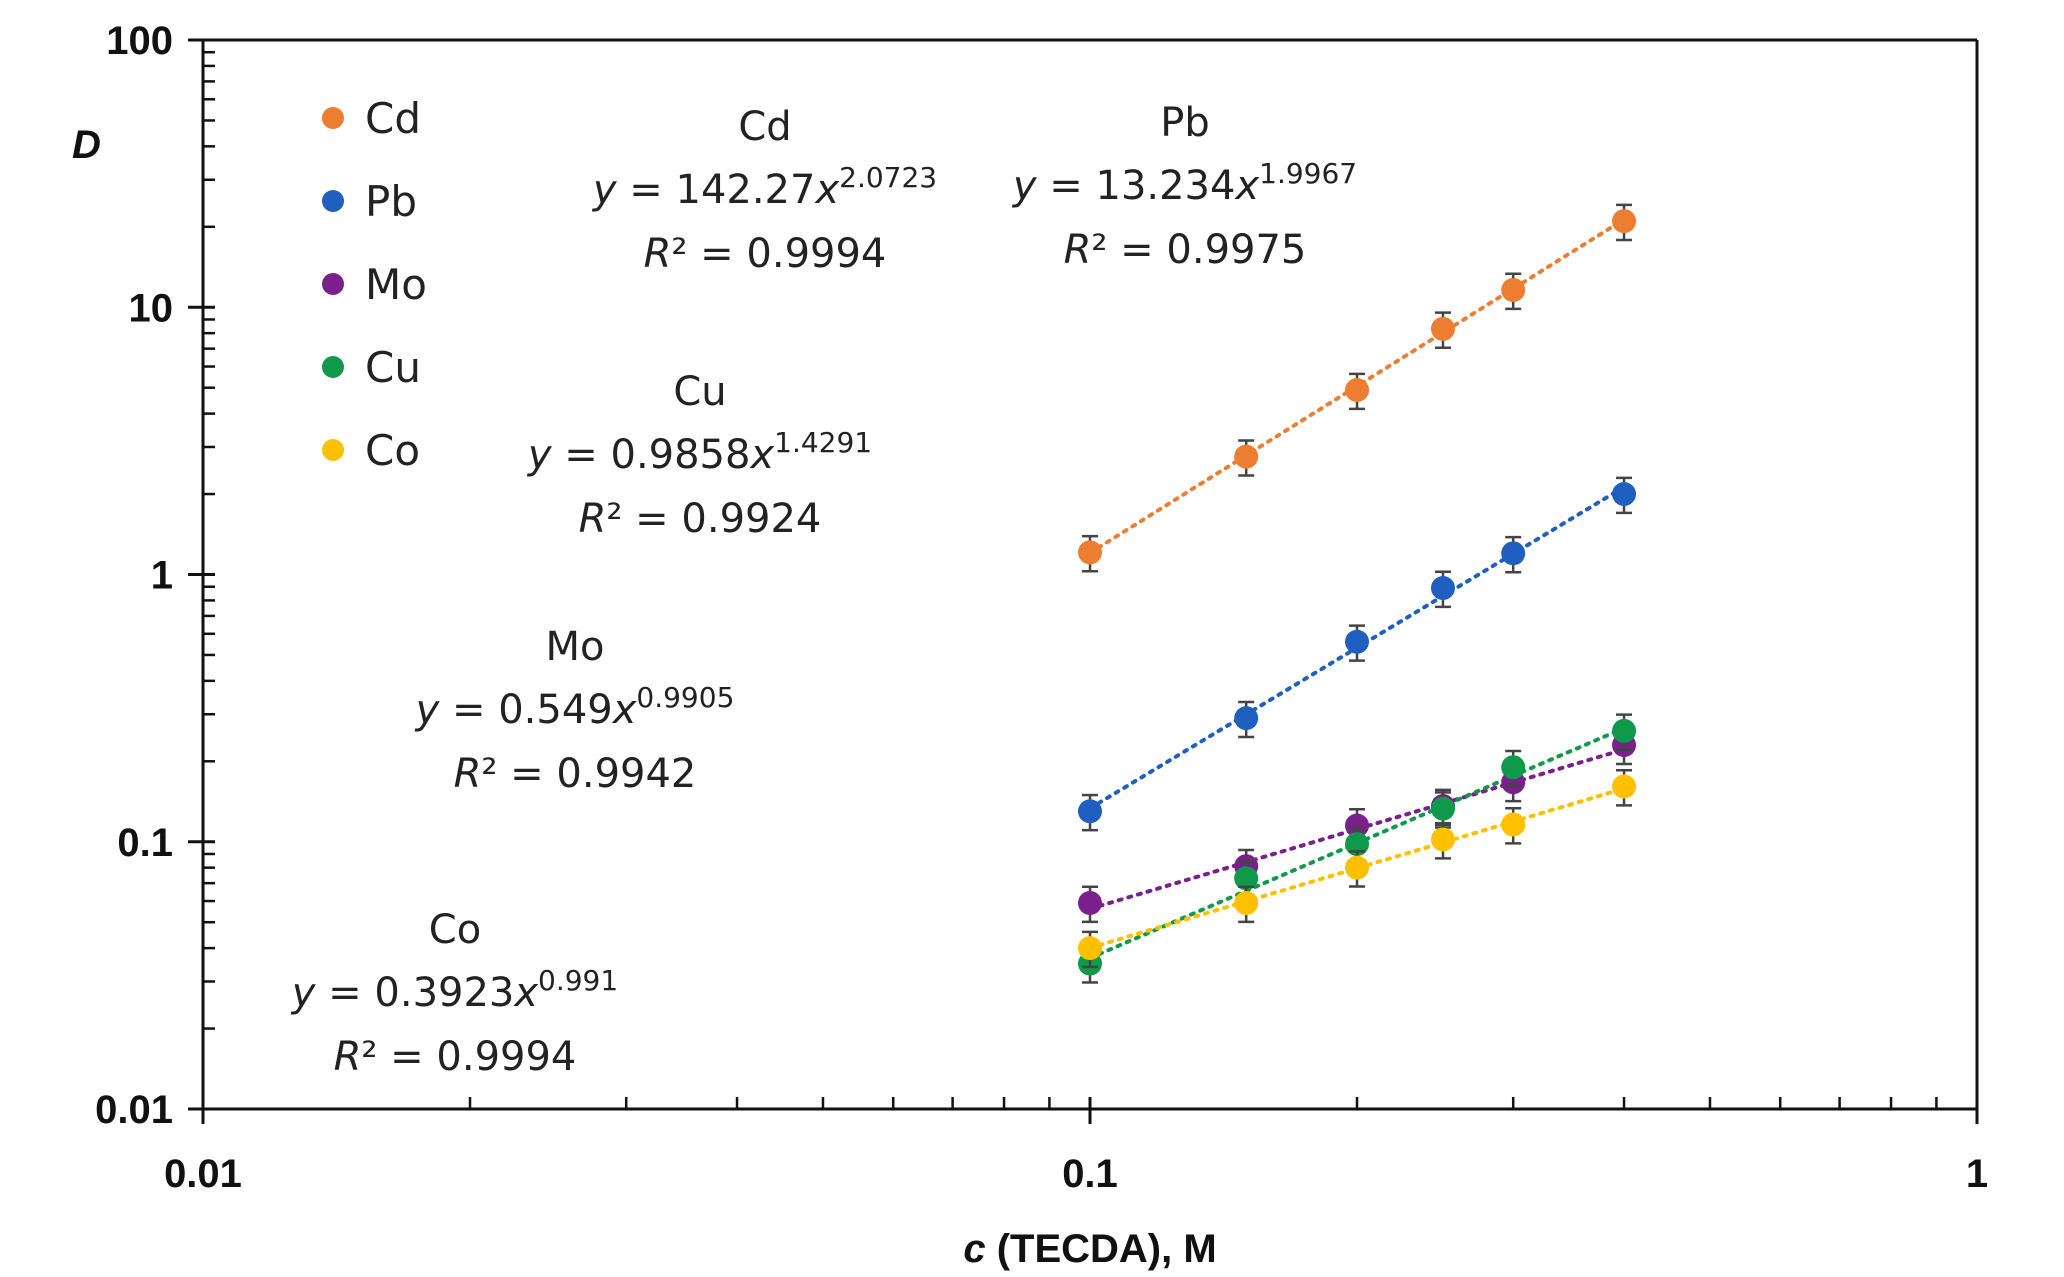  Describe the element at coordinates (162, 576) in the screenshot. I see `y-tick-label: 1` at that location.